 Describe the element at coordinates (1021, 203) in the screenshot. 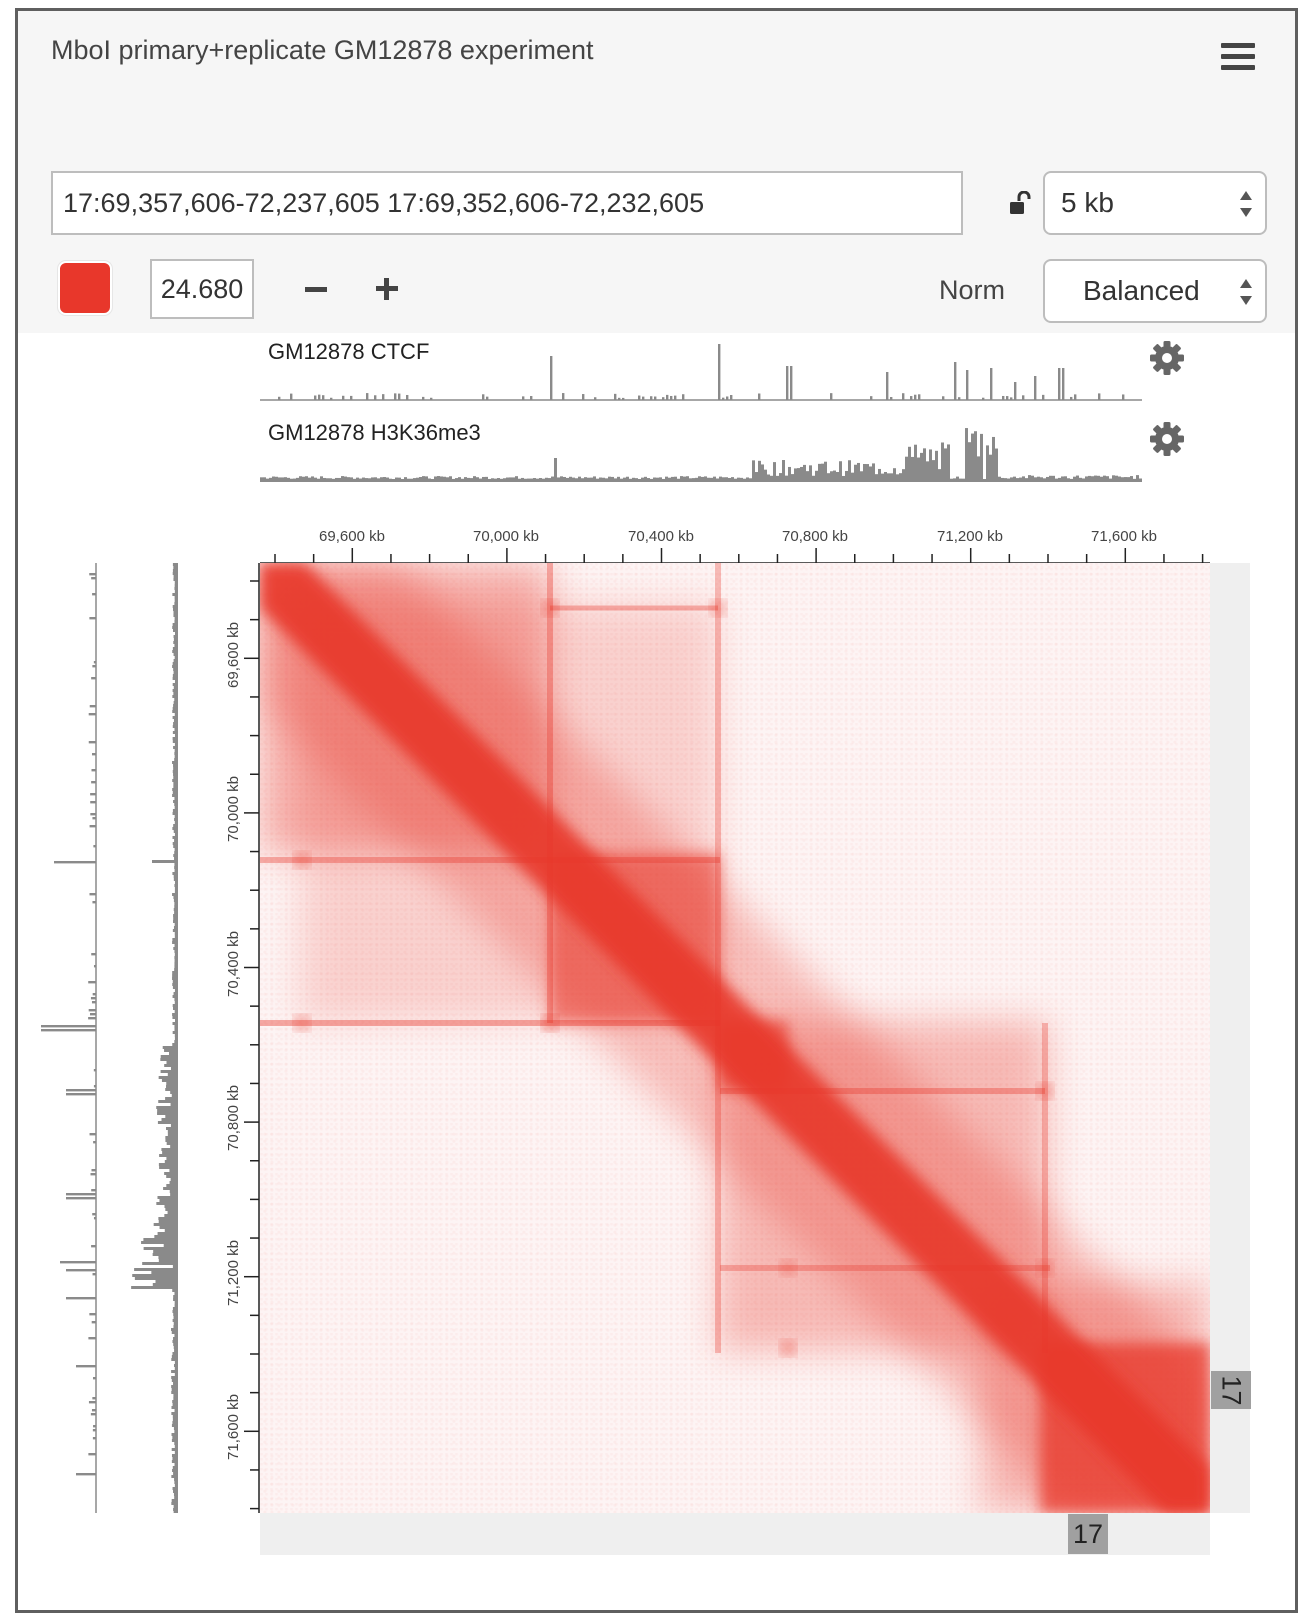

I see `unlocked-padlock-icon` at that location.